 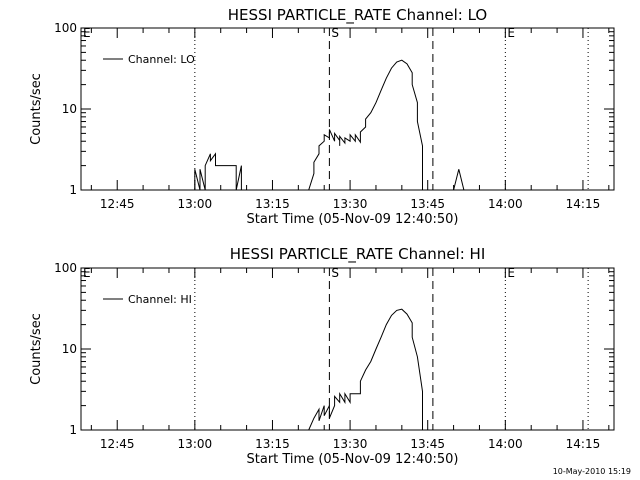 What do you see at coordinates (592, 471) in the screenshot?
I see `timestamp: 10-May-2010 15:19` at bounding box center [592, 471].